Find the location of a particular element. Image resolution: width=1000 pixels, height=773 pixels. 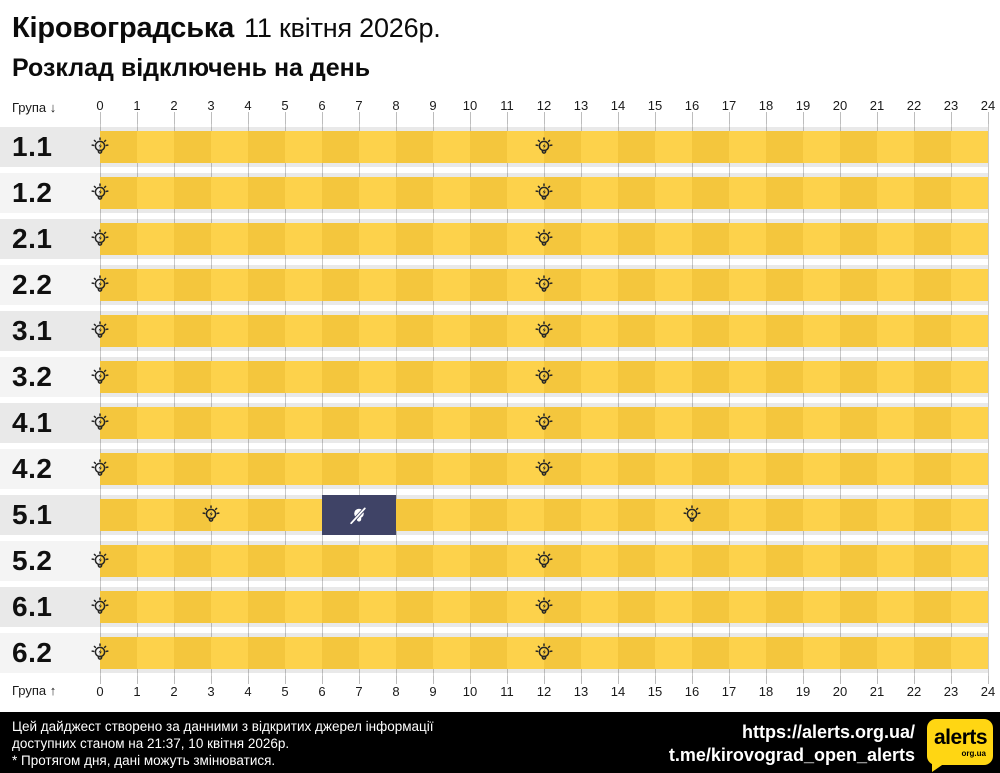

schedule-row: 2.1 is located at coordinates (500, 239).